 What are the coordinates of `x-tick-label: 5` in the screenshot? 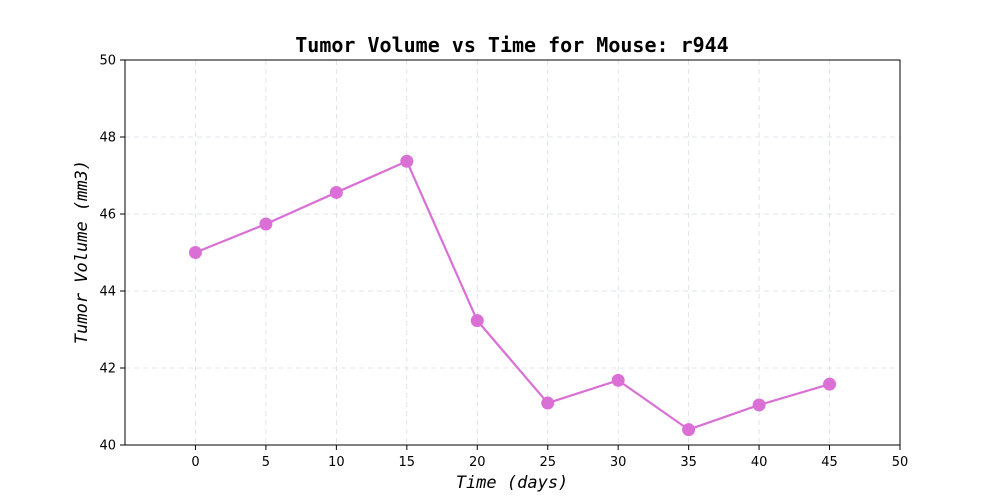 It's located at (266, 462).